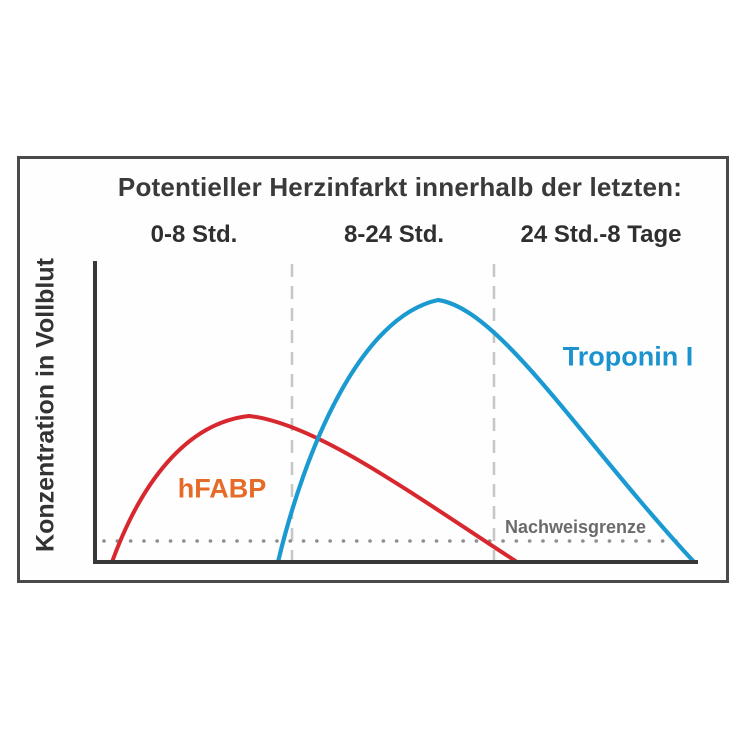  I want to click on hfabp-curve, so click(314, 488).